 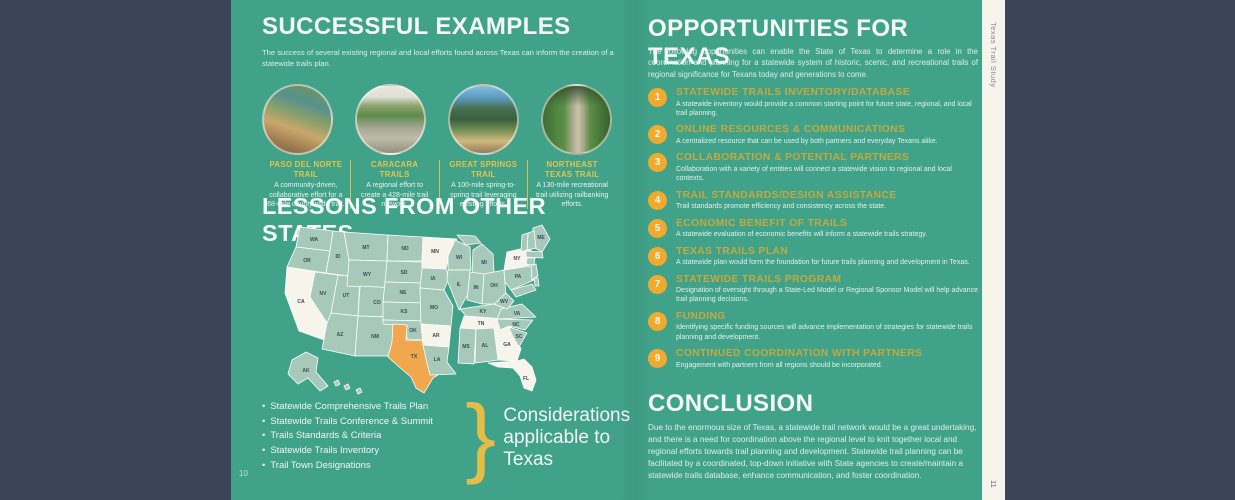 I want to click on state-label-AK: AK, so click(x=306, y=371).